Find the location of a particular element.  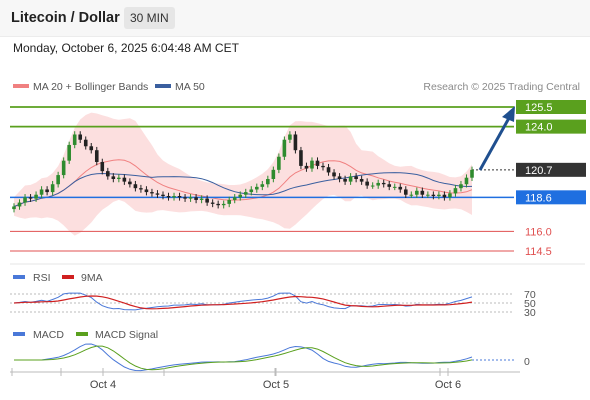

x-tick-label: Oct 4 is located at coordinates (103, 385).